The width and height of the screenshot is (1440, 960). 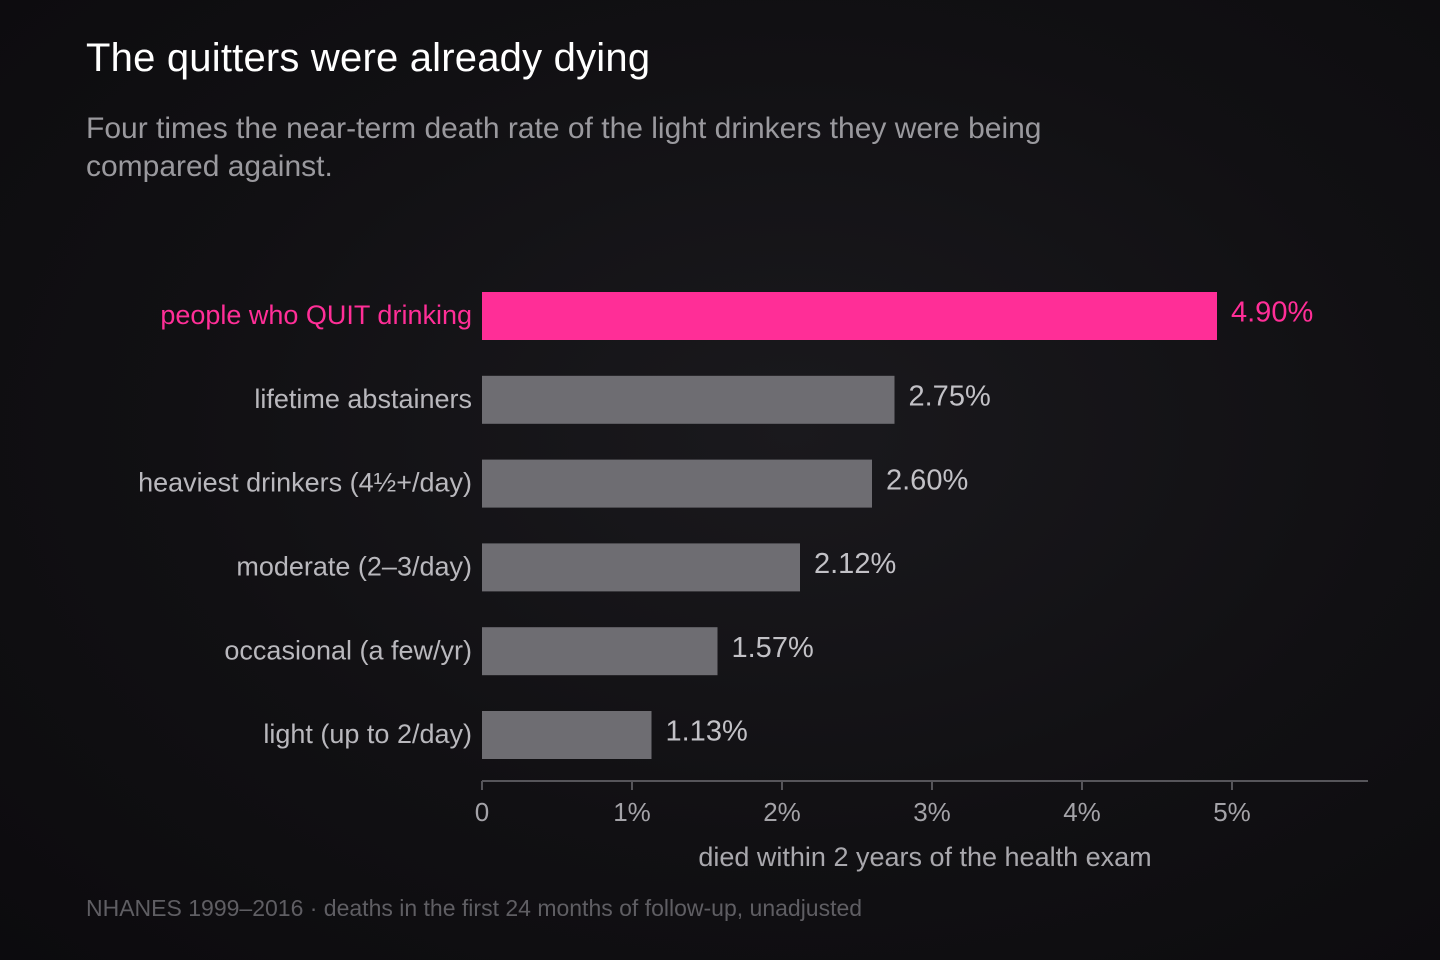 What do you see at coordinates (773, 648) in the screenshot?
I see `value-label: 1.57%` at bounding box center [773, 648].